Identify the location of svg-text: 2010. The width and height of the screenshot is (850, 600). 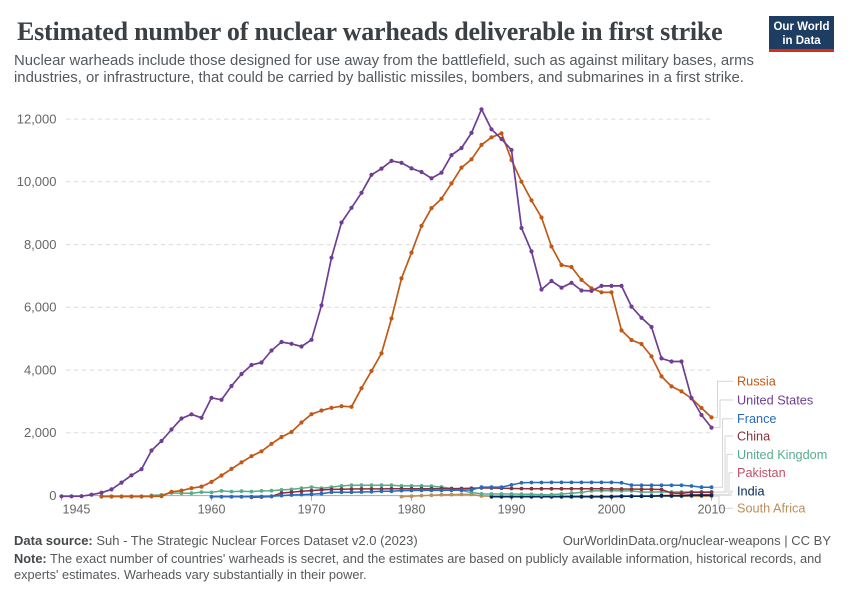
(712, 510).